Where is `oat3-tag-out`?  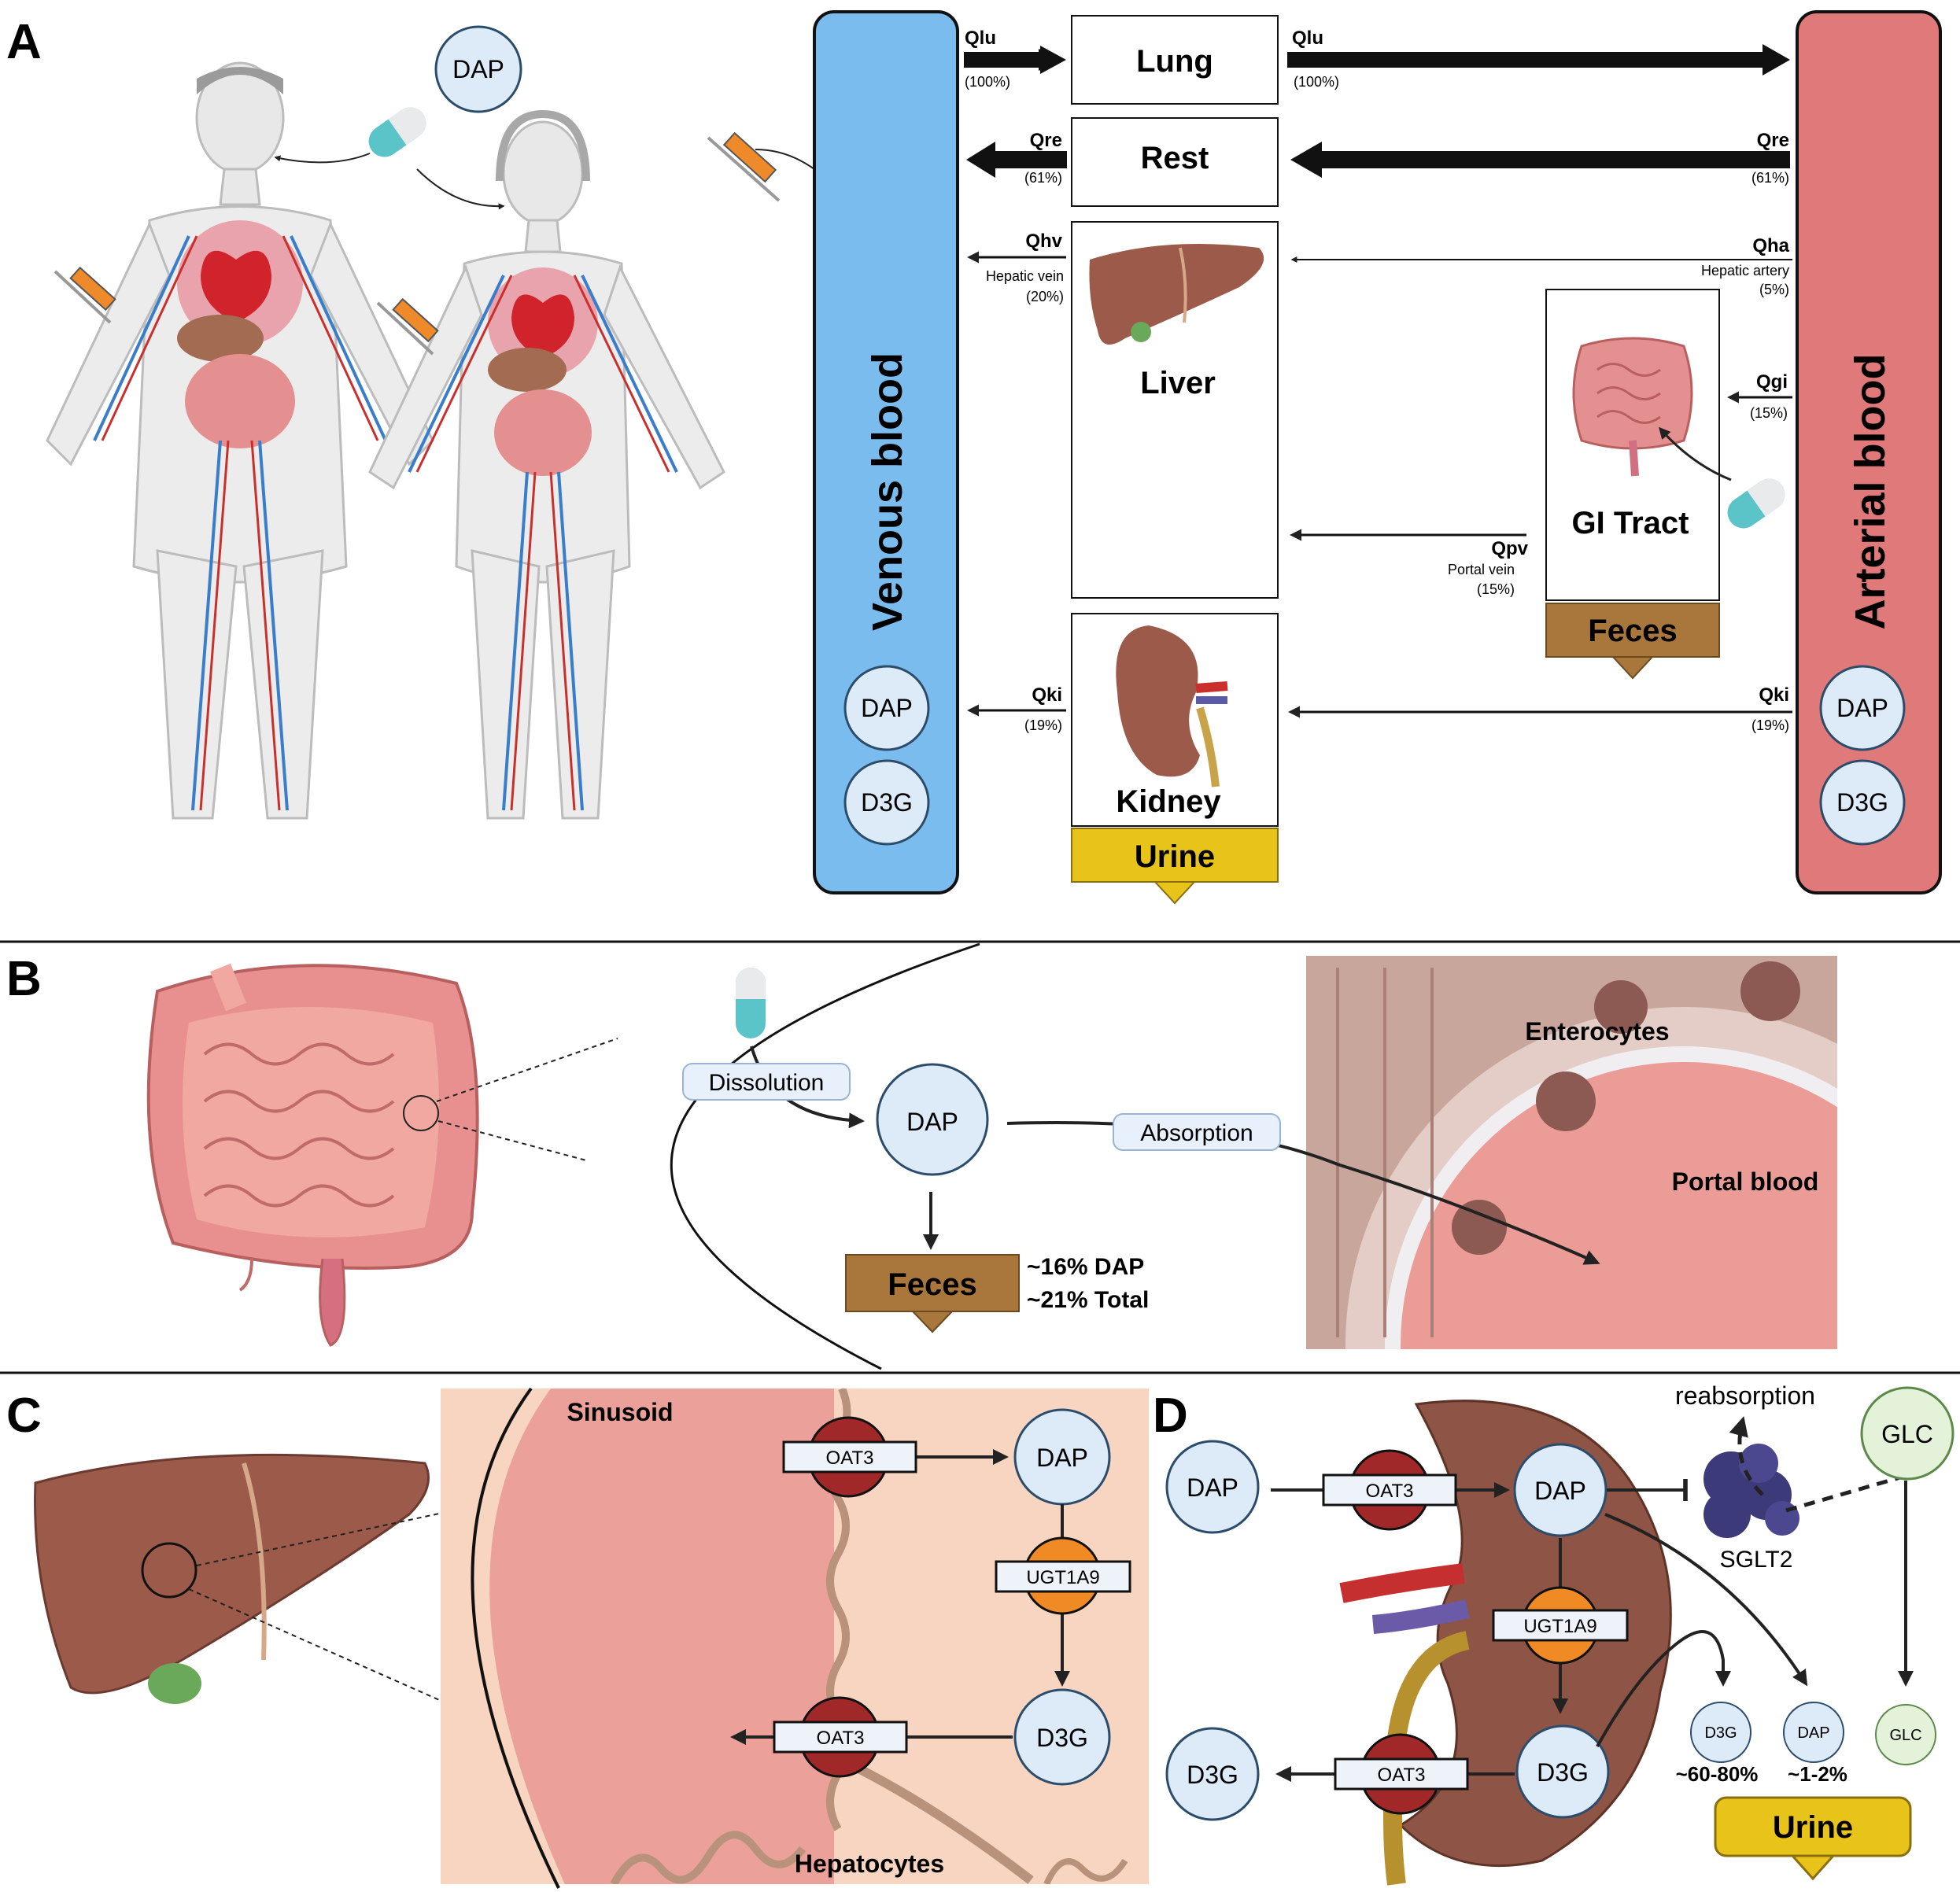 oat3-tag-out is located at coordinates (1401, 1774).